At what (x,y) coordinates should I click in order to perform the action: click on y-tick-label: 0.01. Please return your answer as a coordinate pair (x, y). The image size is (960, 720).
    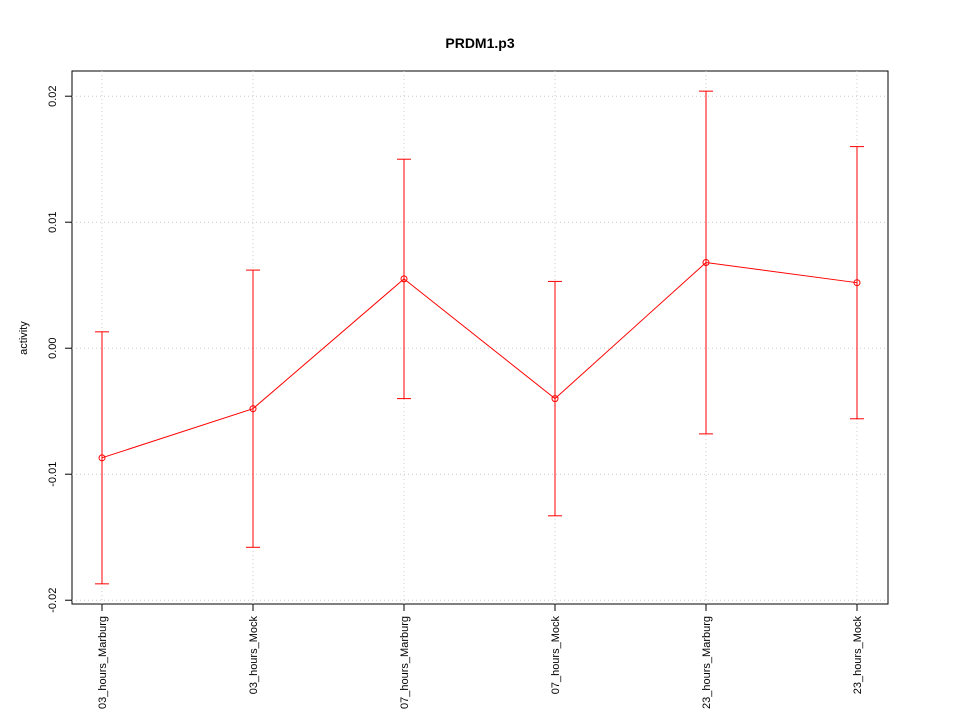
    Looking at the image, I should click on (53, 221).